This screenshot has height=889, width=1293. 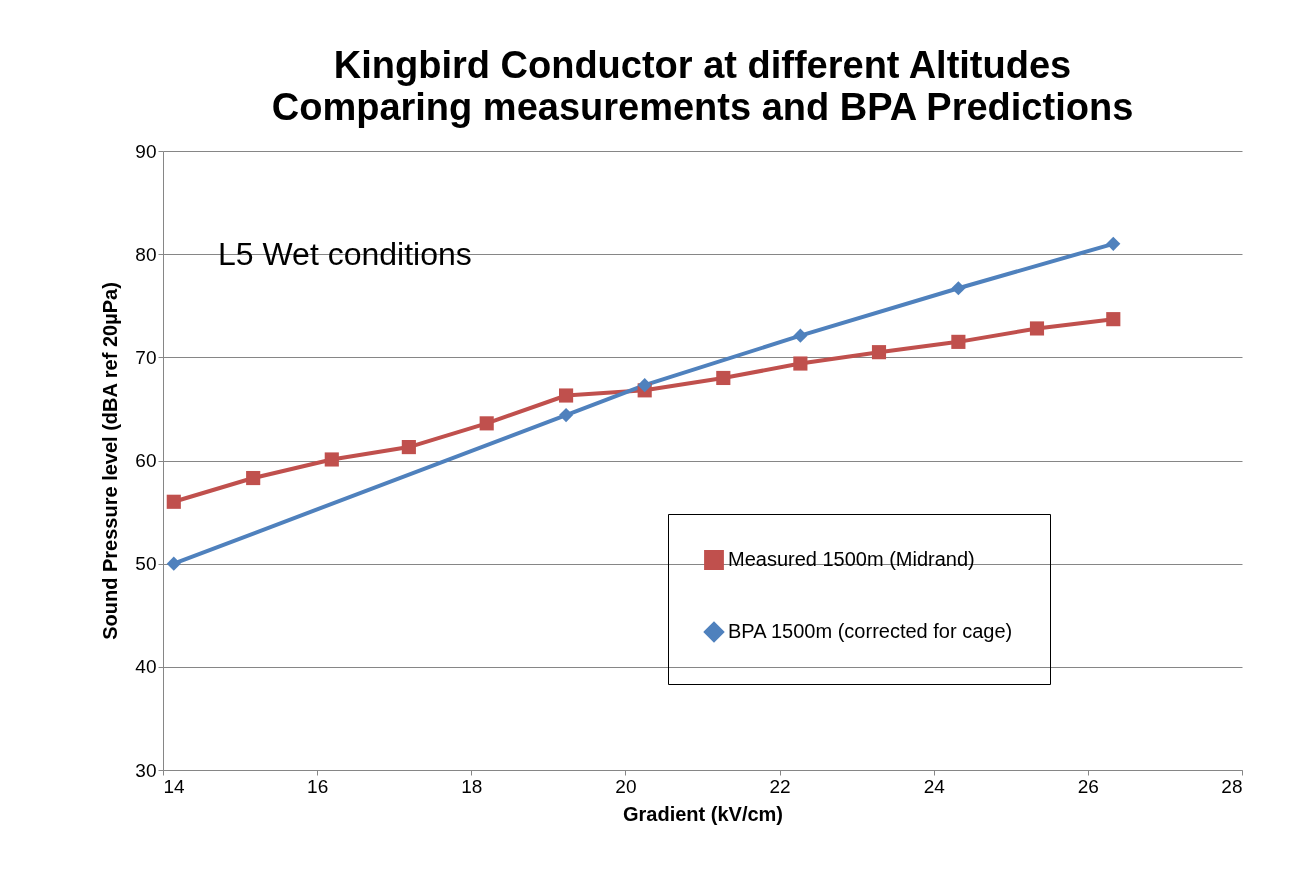 What do you see at coordinates (780, 786) in the screenshot?
I see `x-tick-label: 22` at bounding box center [780, 786].